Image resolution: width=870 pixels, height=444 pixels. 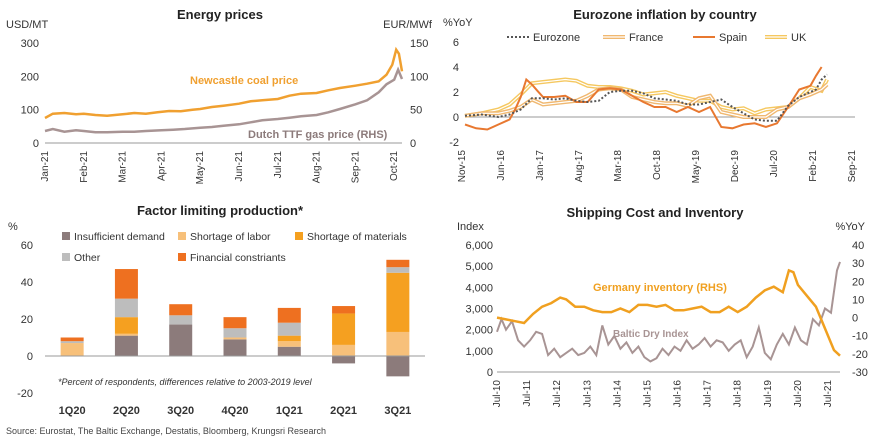 What do you see at coordinates (27, 283) in the screenshot?
I see `y-tick-label: 40` at bounding box center [27, 283].